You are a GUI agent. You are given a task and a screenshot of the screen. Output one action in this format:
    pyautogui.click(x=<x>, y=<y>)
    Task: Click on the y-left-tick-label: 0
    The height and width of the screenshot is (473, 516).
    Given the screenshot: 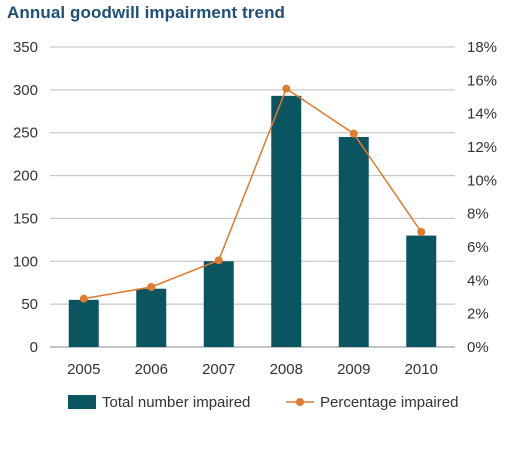 What is the action you would take?
    pyautogui.click(x=34, y=347)
    